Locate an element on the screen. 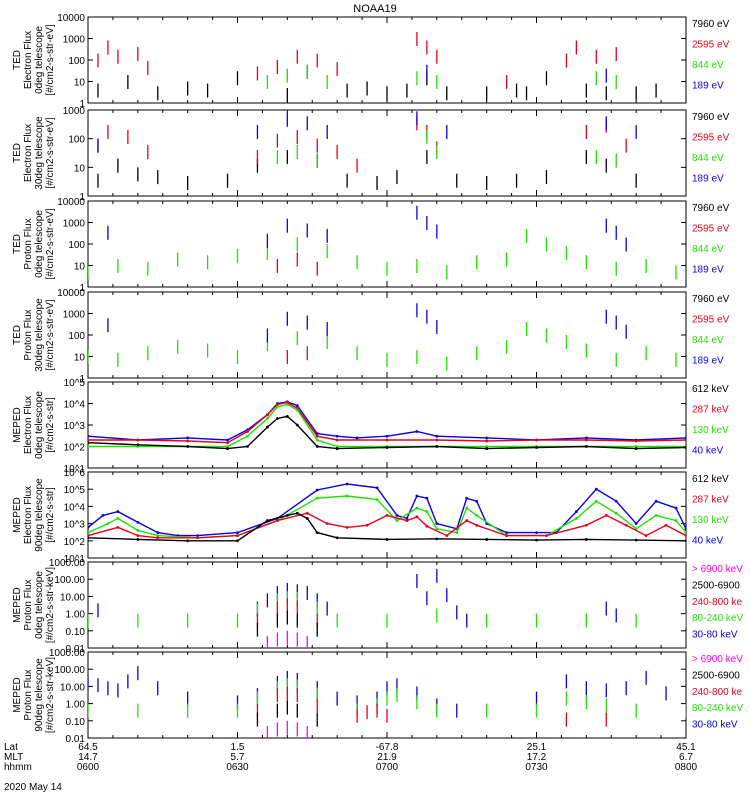  legend-entry: 240-800 ke is located at coordinates (717, 602).